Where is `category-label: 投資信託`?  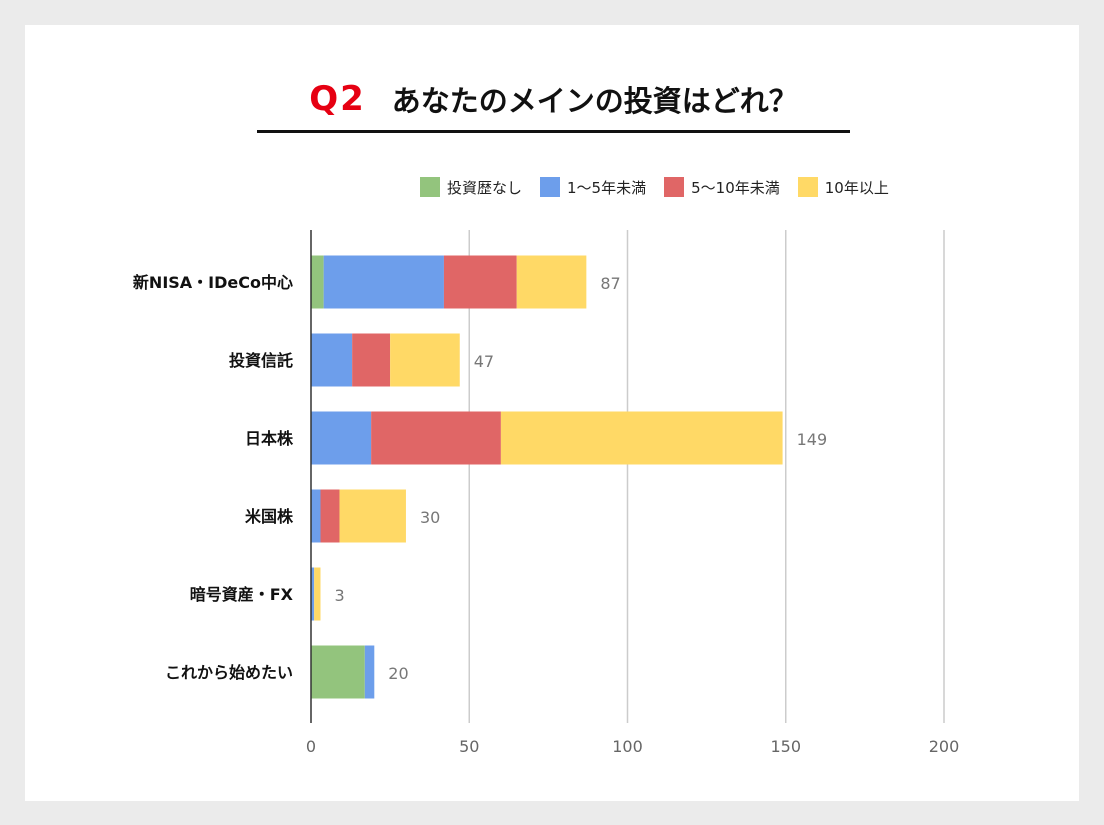
category-label: 投資信託 is located at coordinates (261, 360).